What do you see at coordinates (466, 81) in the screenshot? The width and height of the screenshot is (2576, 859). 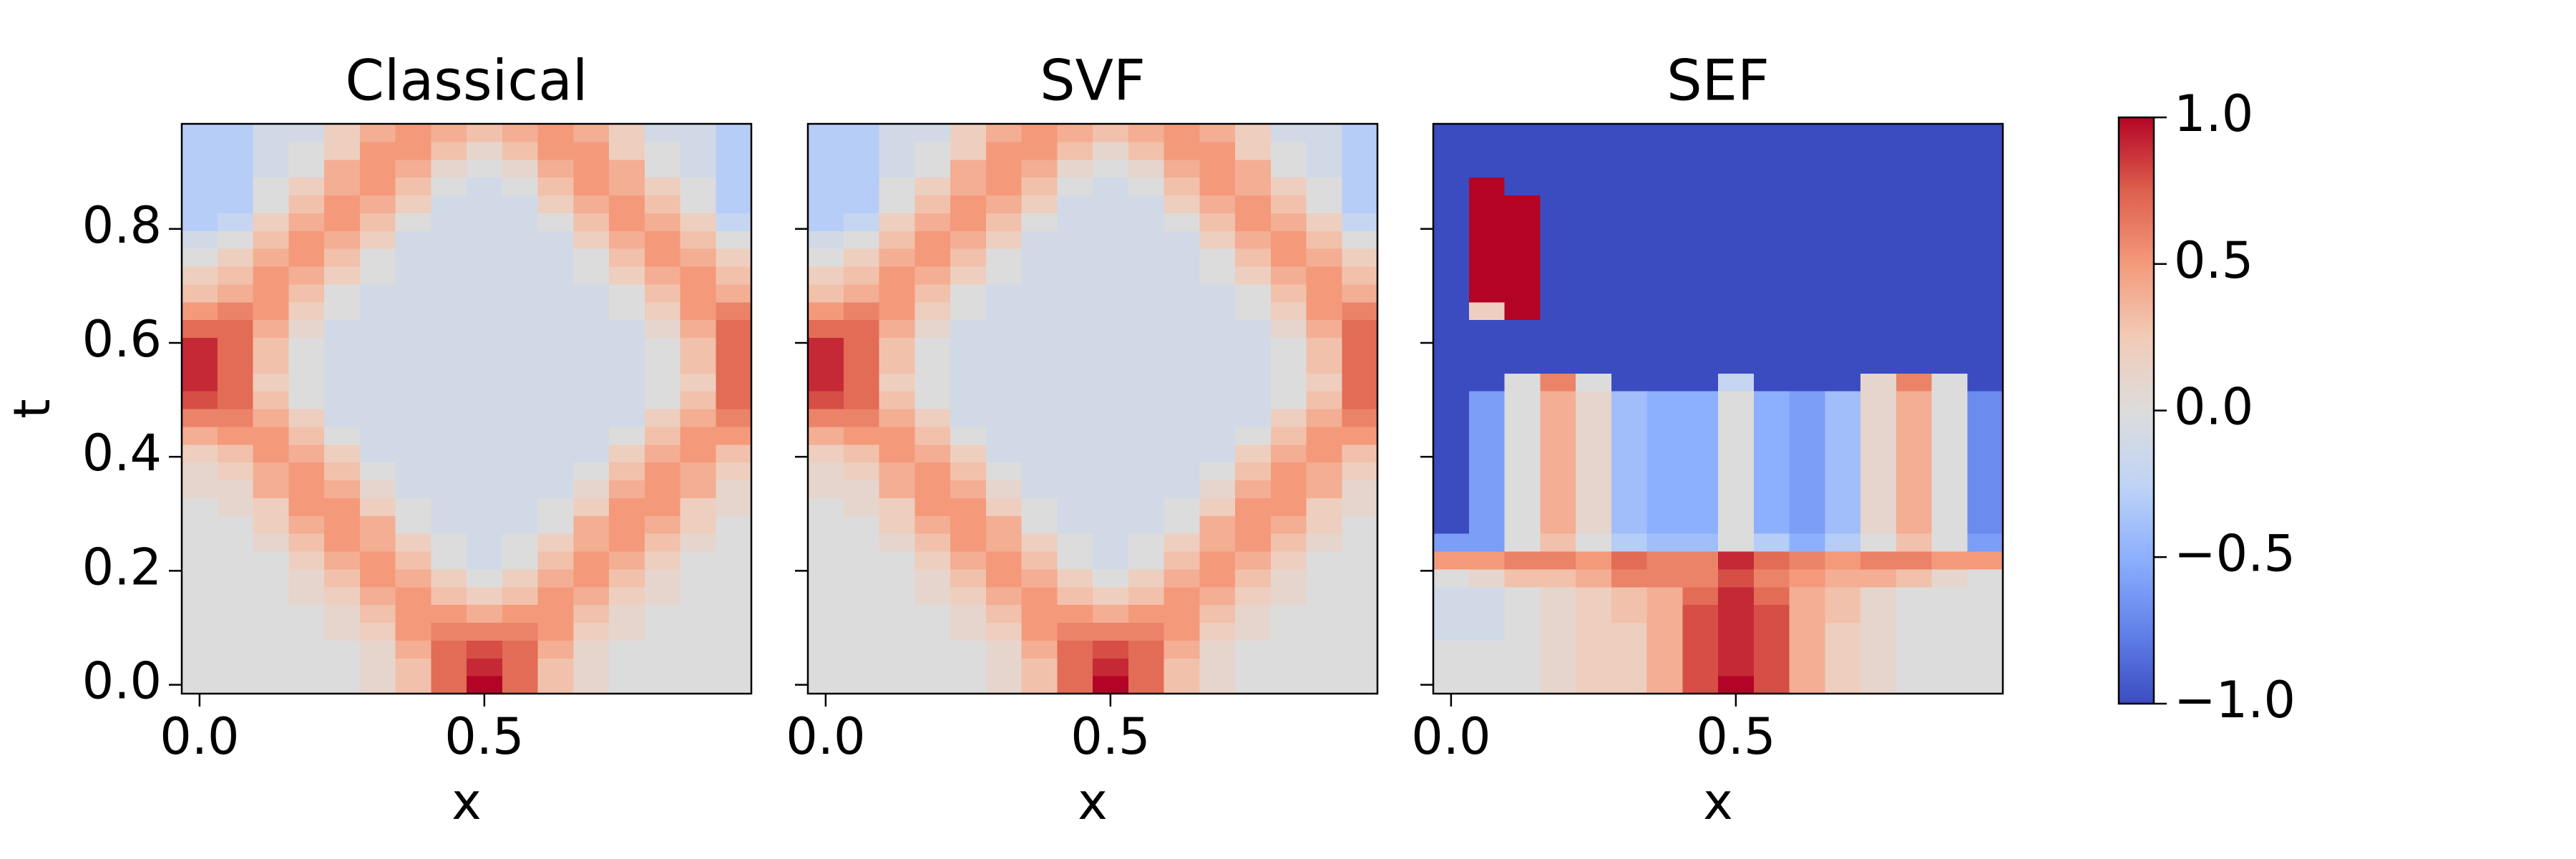 I see `panel-title: Classical` at bounding box center [466, 81].